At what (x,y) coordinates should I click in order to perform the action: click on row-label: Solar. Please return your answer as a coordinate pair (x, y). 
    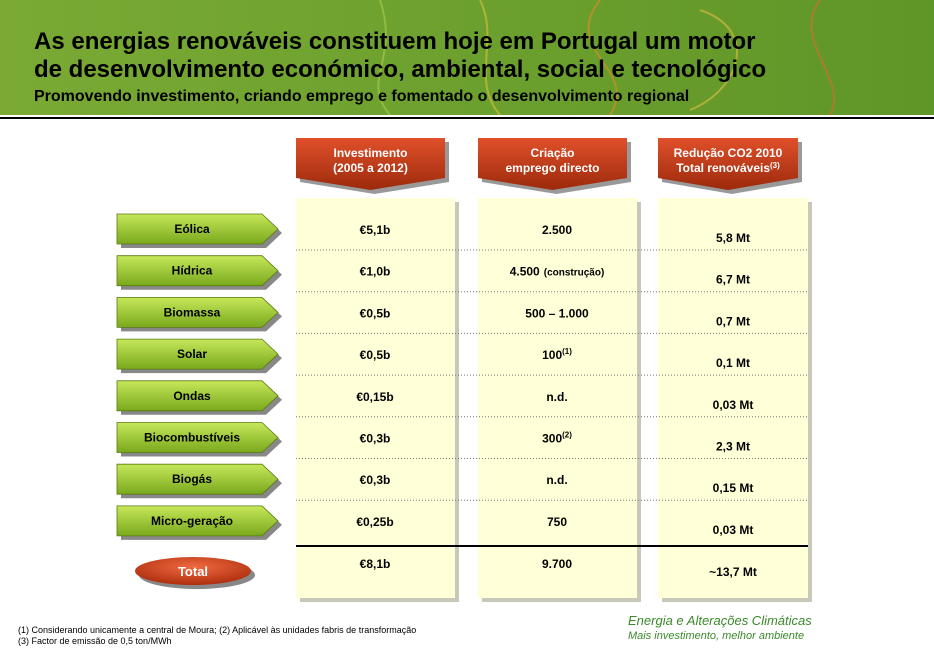
    Looking at the image, I should click on (192, 354).